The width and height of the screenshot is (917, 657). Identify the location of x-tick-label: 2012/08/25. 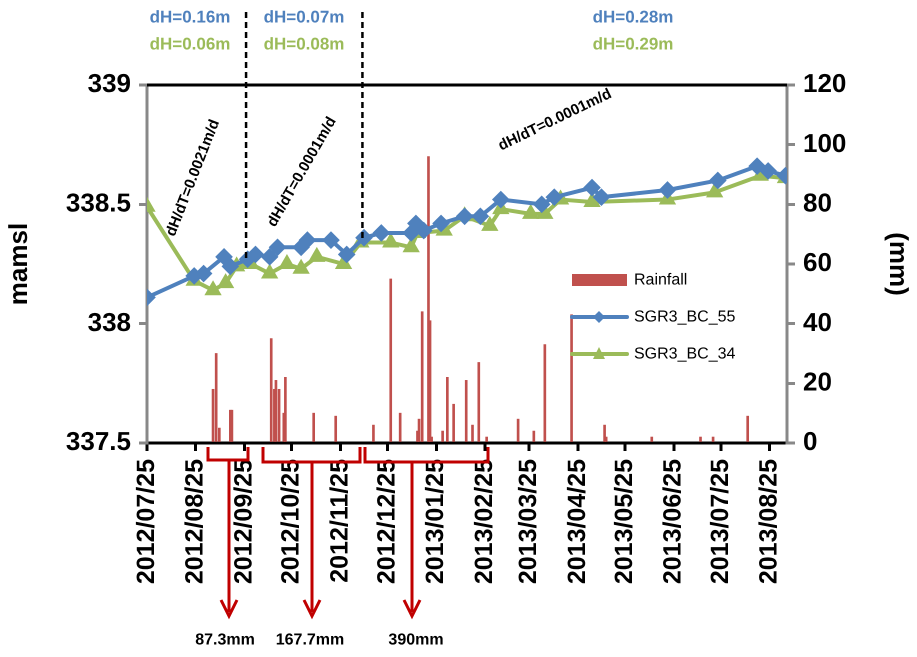
(194, 521).